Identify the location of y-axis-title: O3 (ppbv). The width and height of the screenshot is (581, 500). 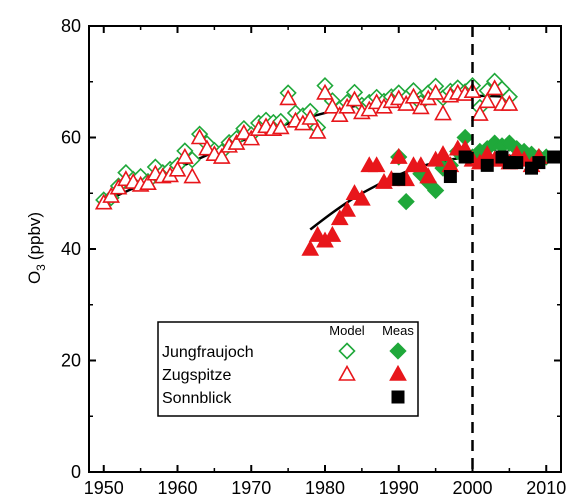
(36, 248).